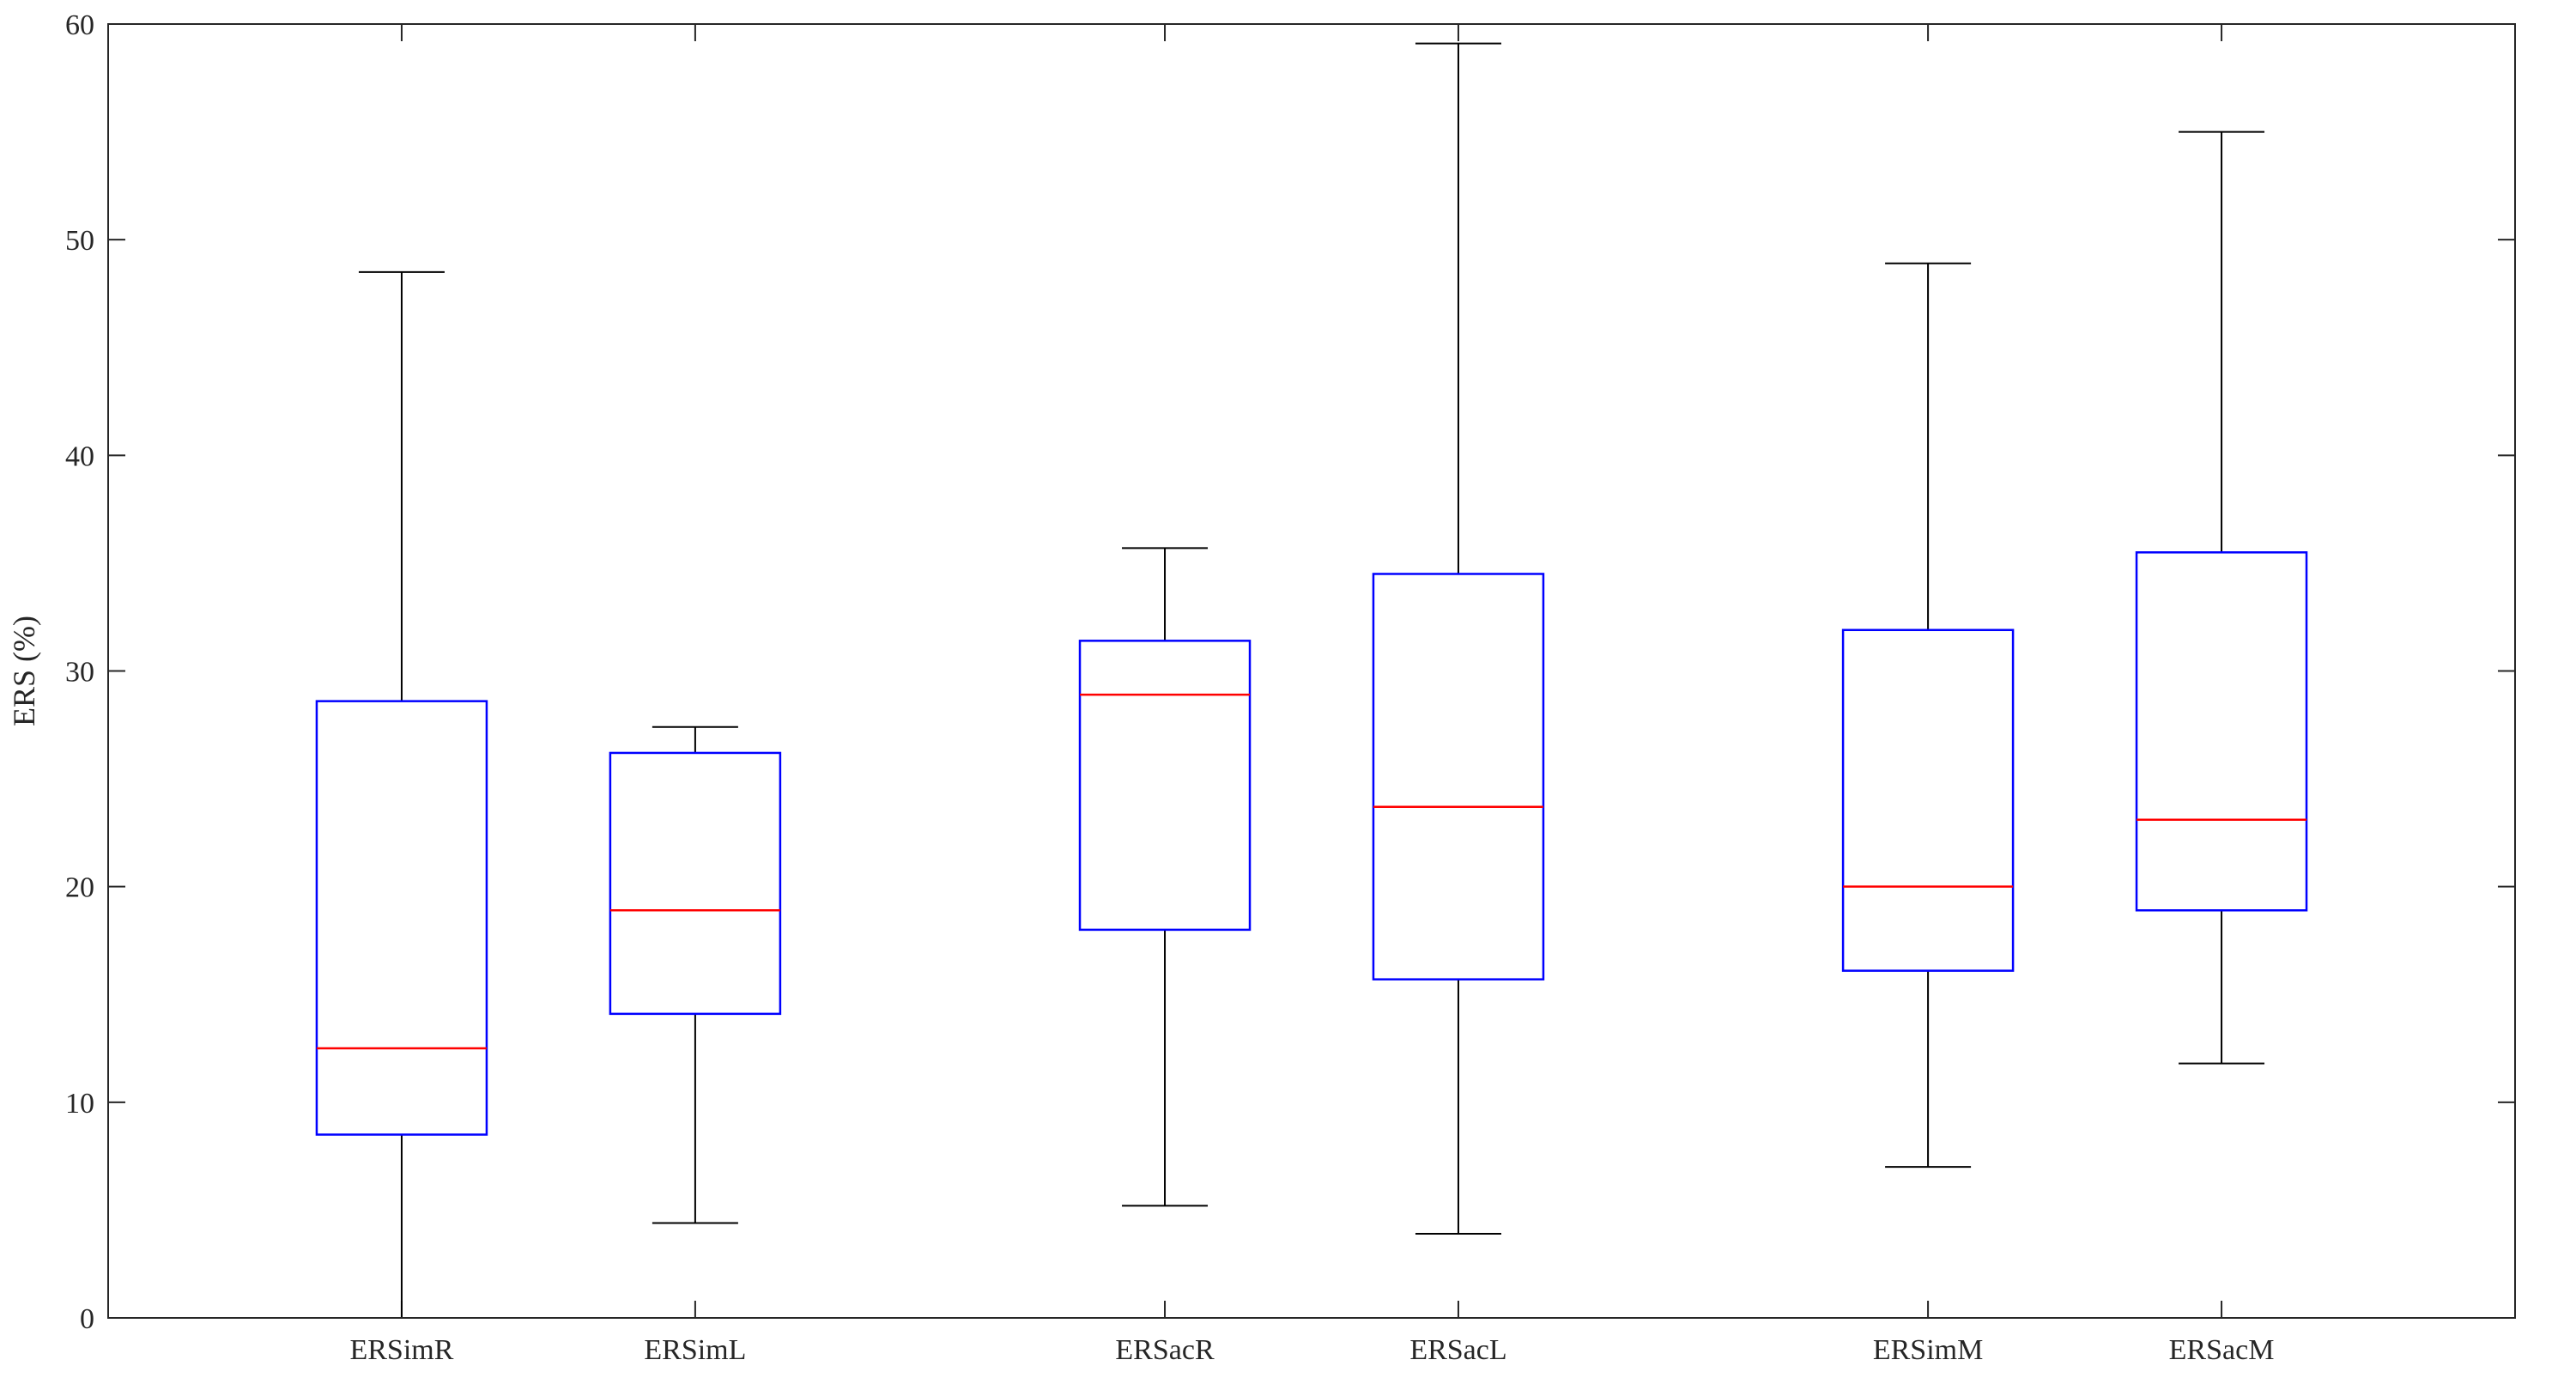 This screenshot has height=1378, width=2576. Describe the element at coordinates (79, 673) in the screenshot. I see `y-tick-label: 30` at that location.